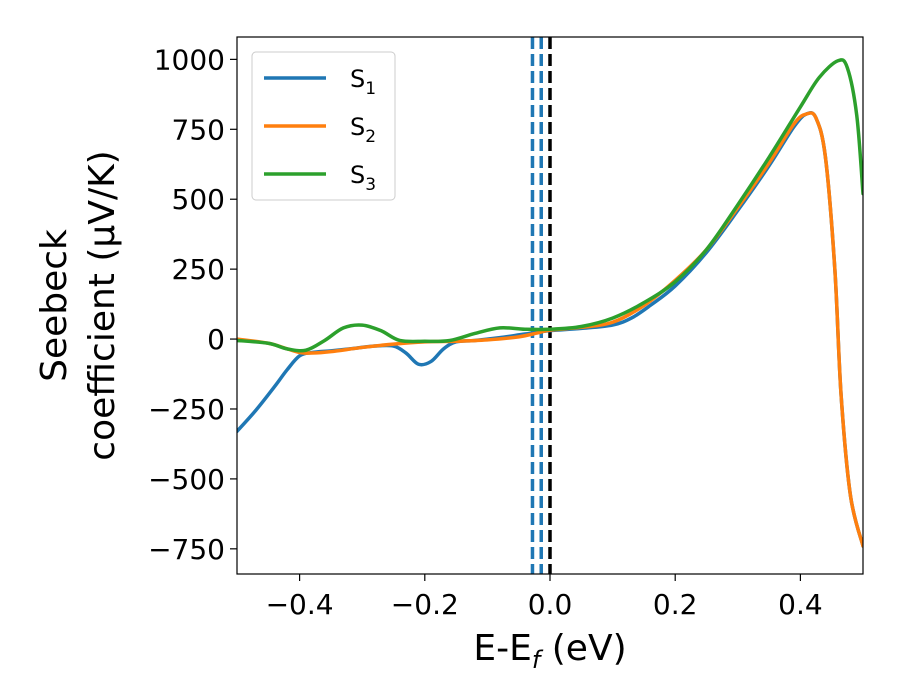 The image size is (900, 700). Describe the element at coordinates (550, 604) in the screenshot. I see `x-tick-label: 0.0` at that location.